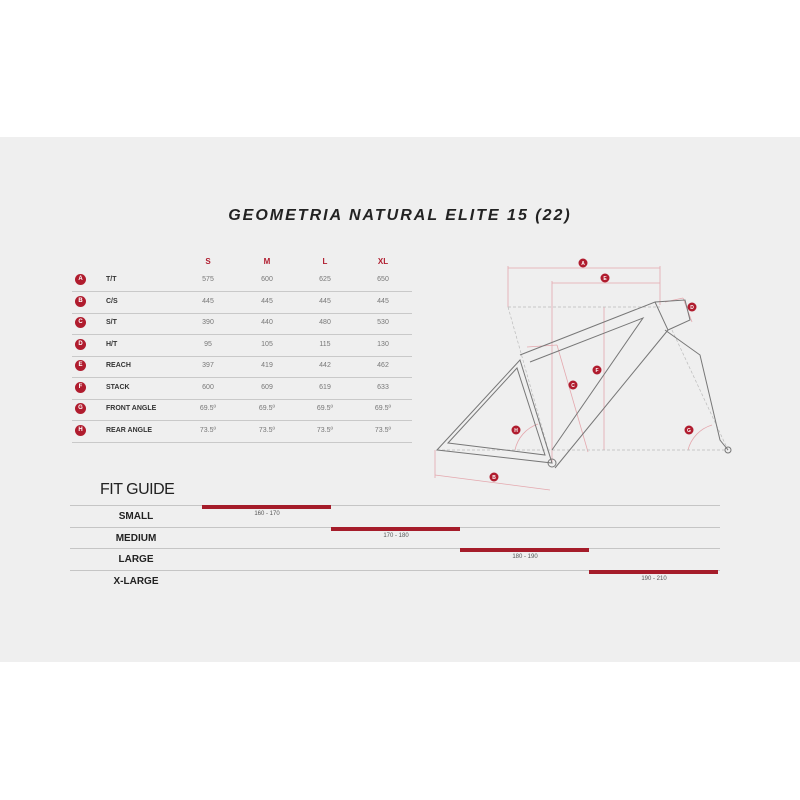  I want to click on diagram-badge: H, so click(516, 430).